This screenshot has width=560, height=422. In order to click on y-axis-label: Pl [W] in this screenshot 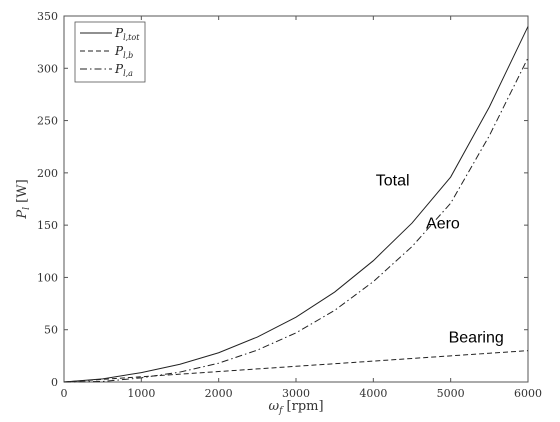, I will do `click(23, 199)`.